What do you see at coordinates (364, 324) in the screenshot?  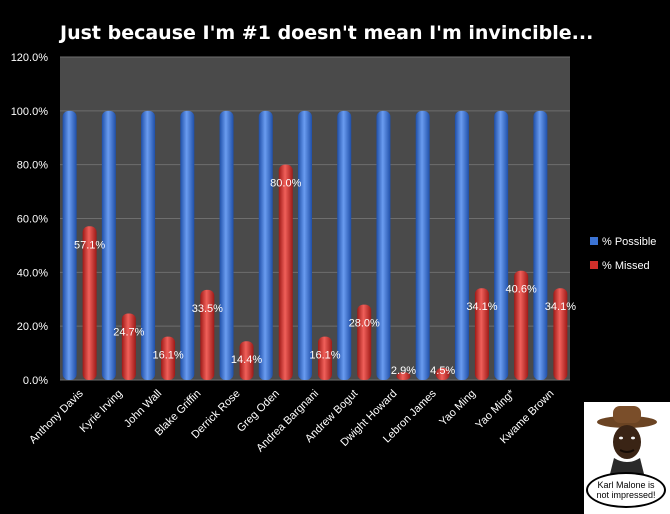 I see `data-label: 28.0%` at bounding box center [364, 324].